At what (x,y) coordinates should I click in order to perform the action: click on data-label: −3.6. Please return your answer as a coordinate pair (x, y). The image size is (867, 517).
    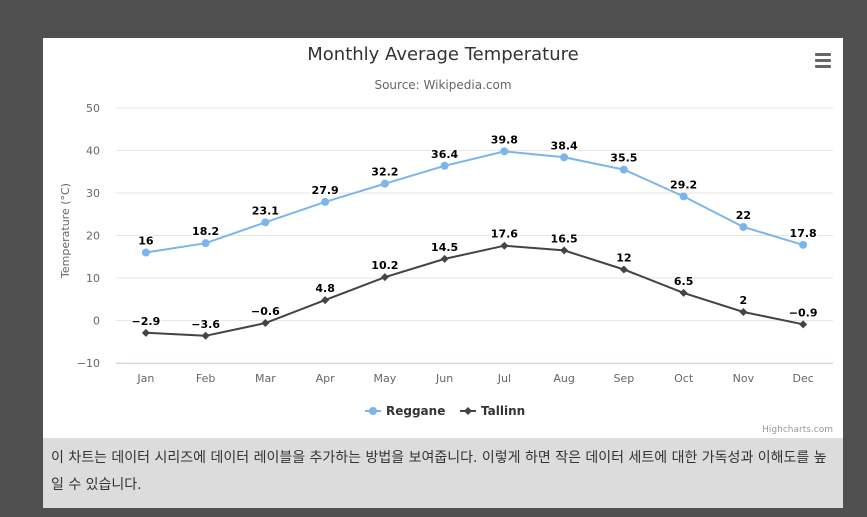
    Looking at the image, I should click on (205, 324).